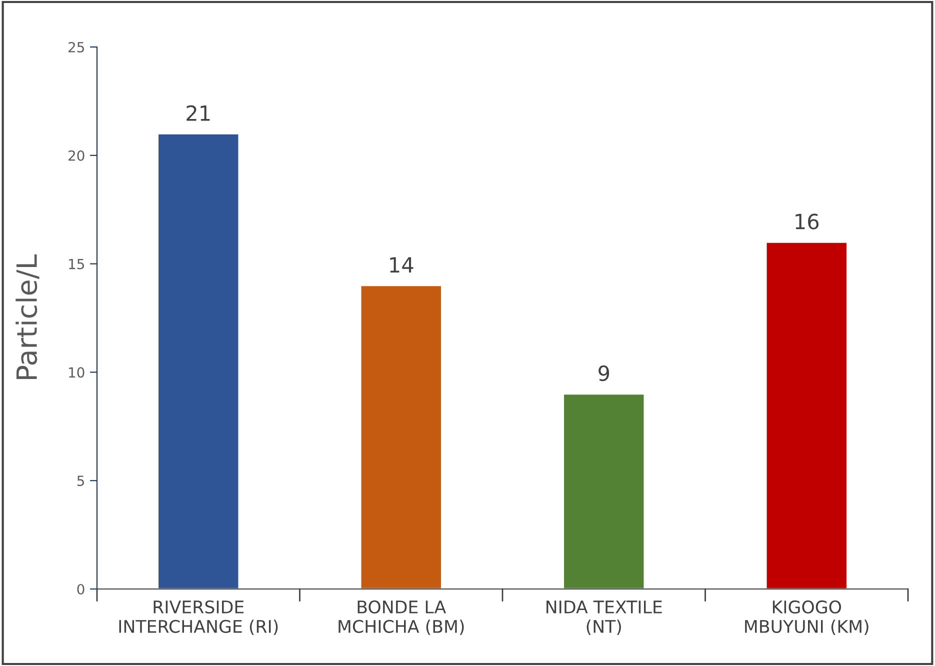 The height and width of the screenshot is (666, 935). Describe the element at coordinates (76, 372) in the screenshot. I see `y-tick-label: 10` at that location.